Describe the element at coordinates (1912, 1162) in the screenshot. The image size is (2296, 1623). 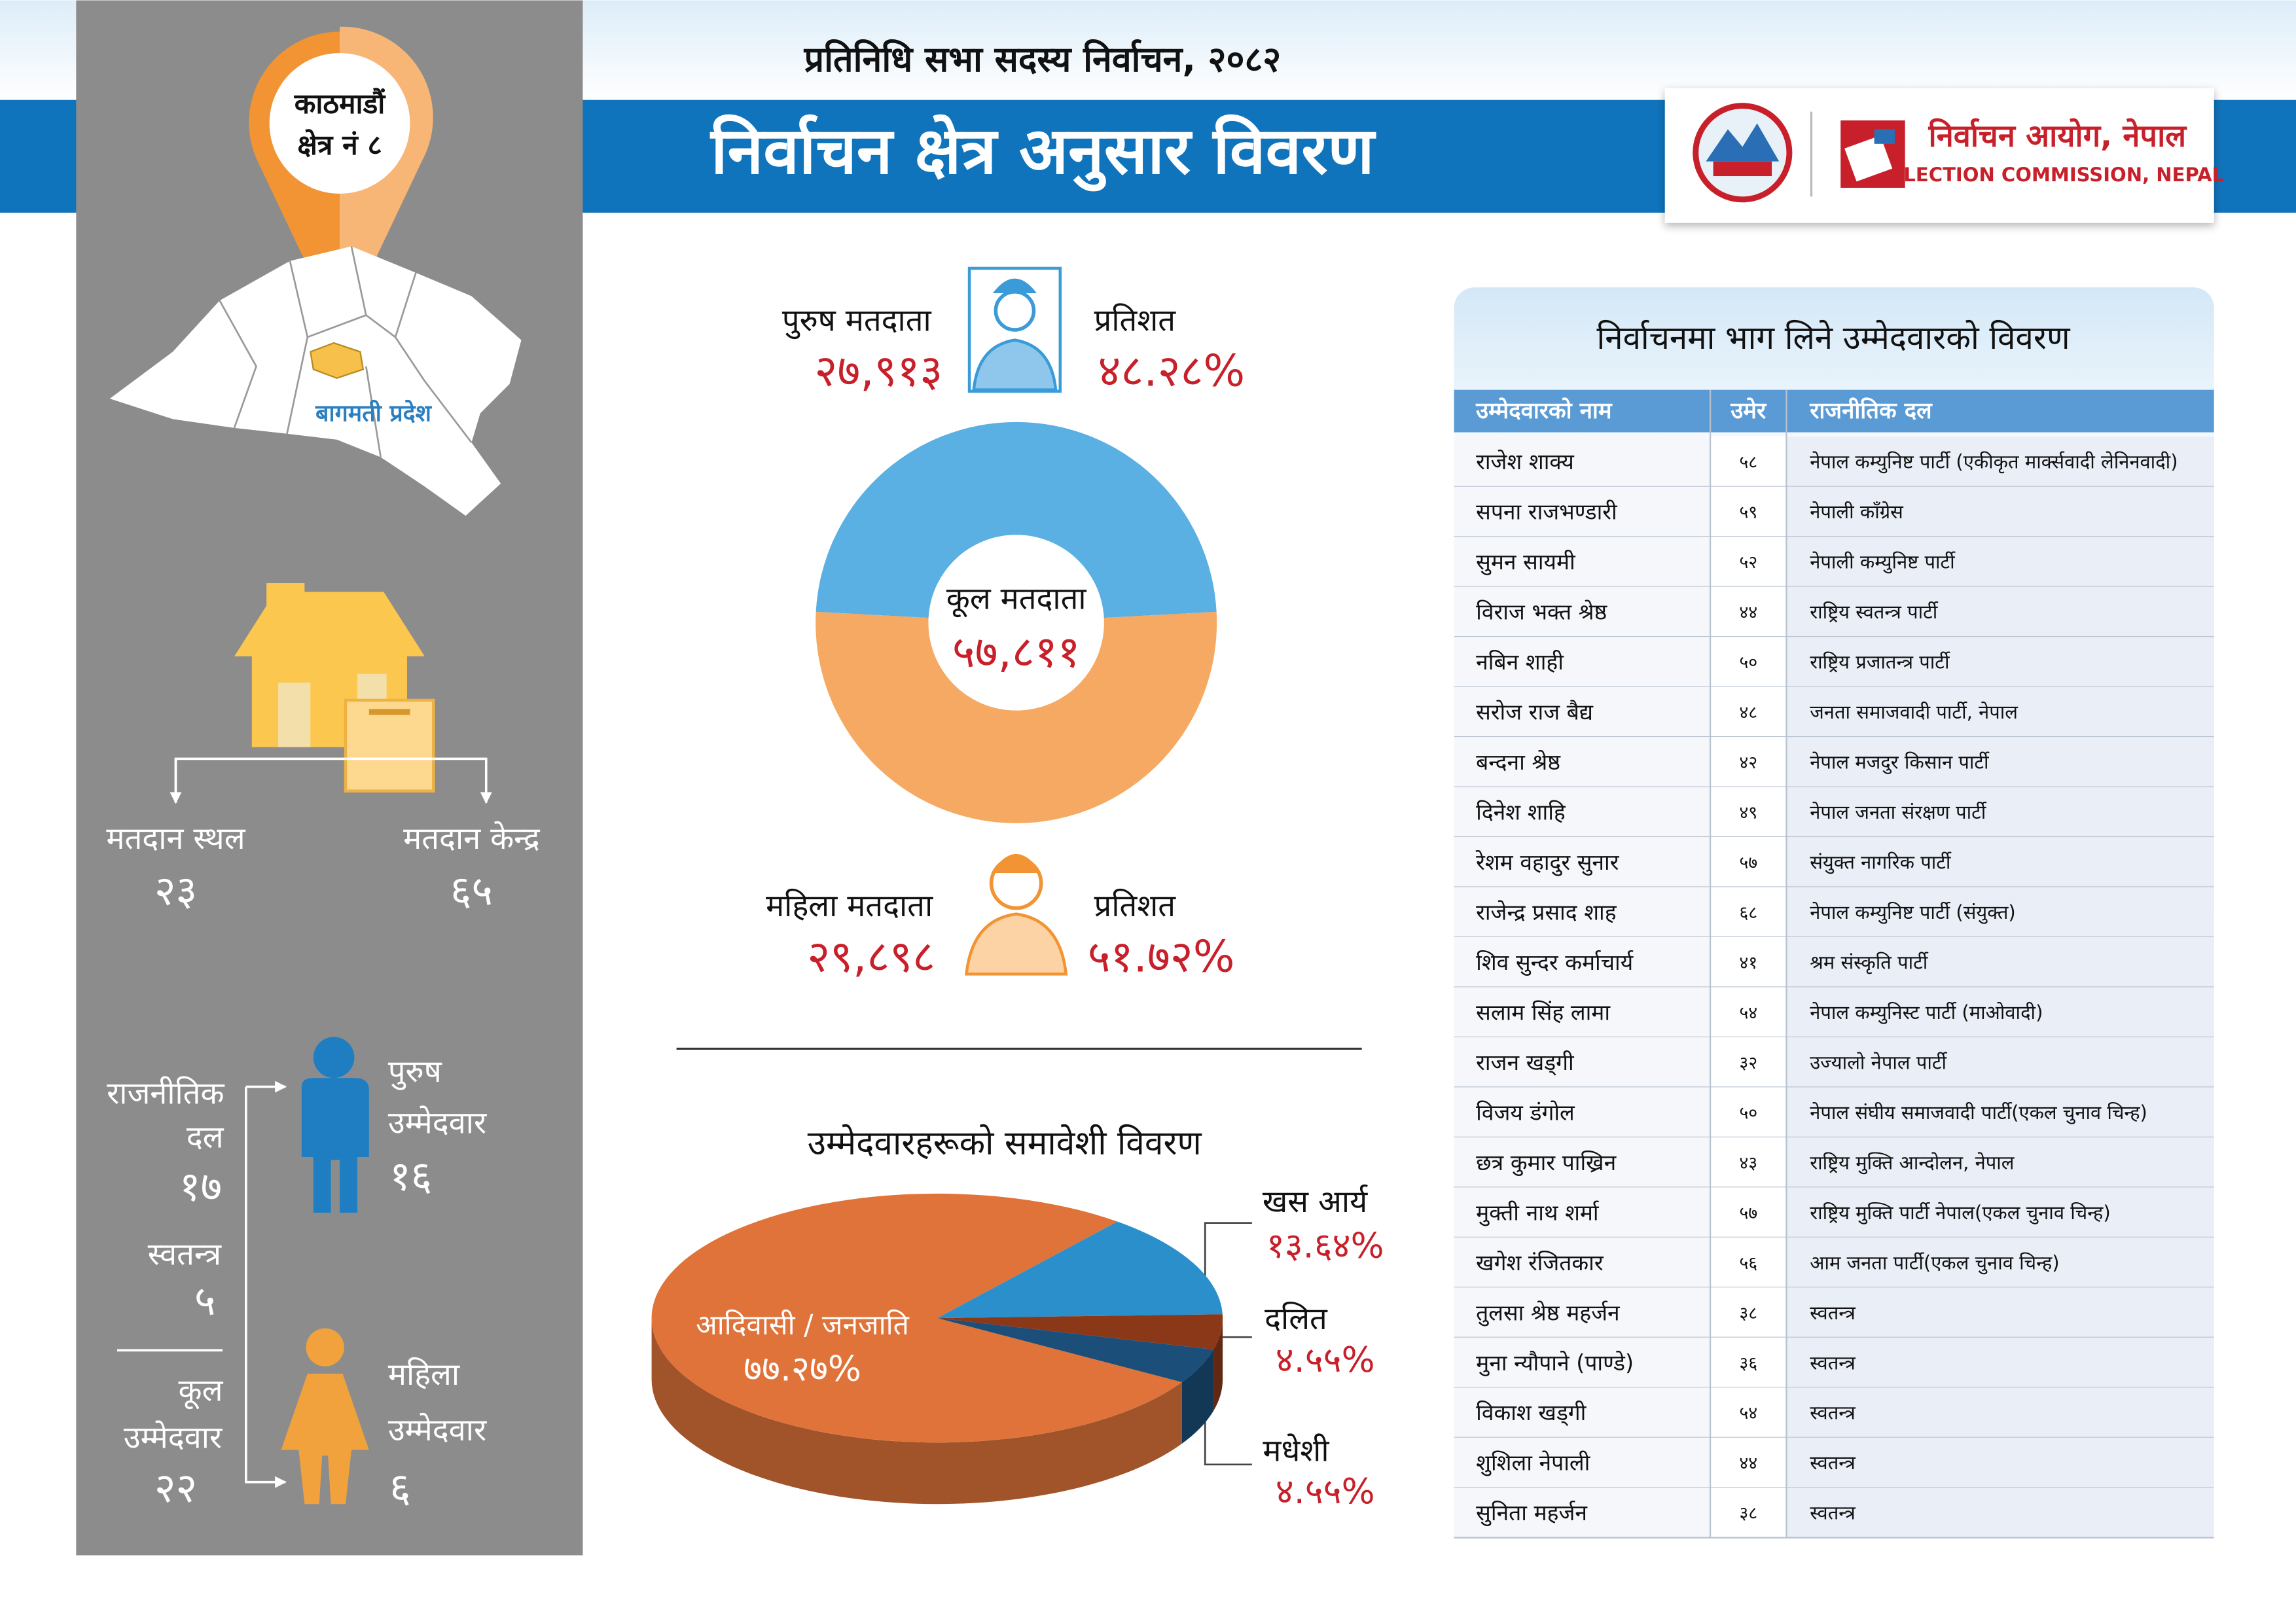
I see `candidate-party: राष्ट्रिय मुक्ति आन्दोलन, नेपाल` at that location.